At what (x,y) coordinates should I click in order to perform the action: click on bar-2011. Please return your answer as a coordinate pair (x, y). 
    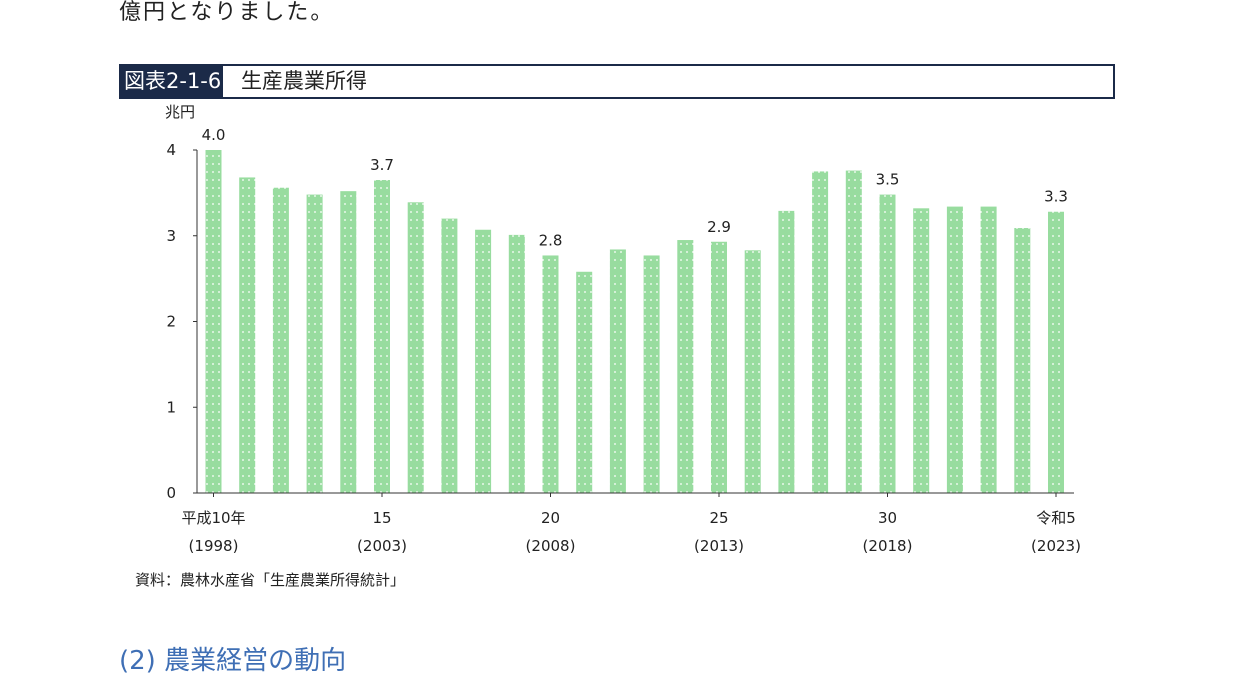
    Looking at the image, I should click on (651, 374).